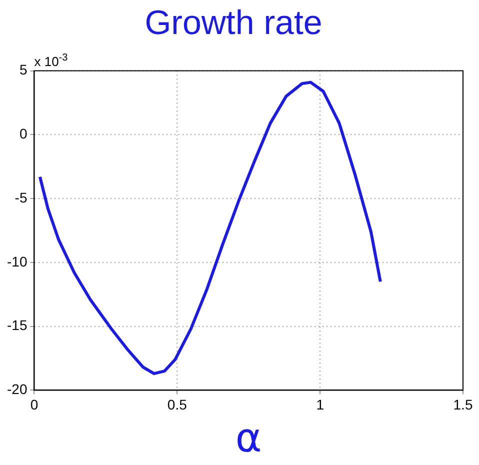  What do you see at coordinates (248, 438) in the screenshot?
I see `x-axis-title: α` at bounding box center [248, 438].